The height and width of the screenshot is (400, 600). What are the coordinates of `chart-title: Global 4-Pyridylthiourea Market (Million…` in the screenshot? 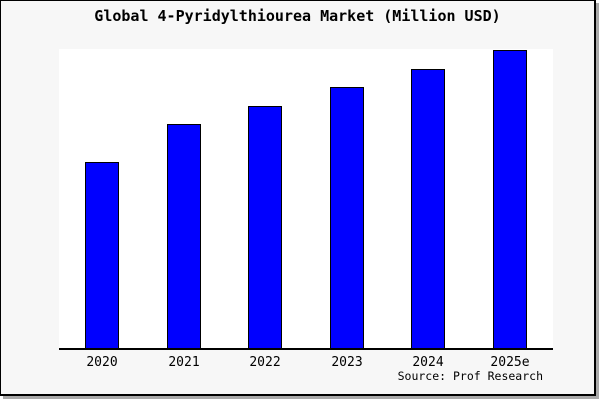 It's located at (297, 16).